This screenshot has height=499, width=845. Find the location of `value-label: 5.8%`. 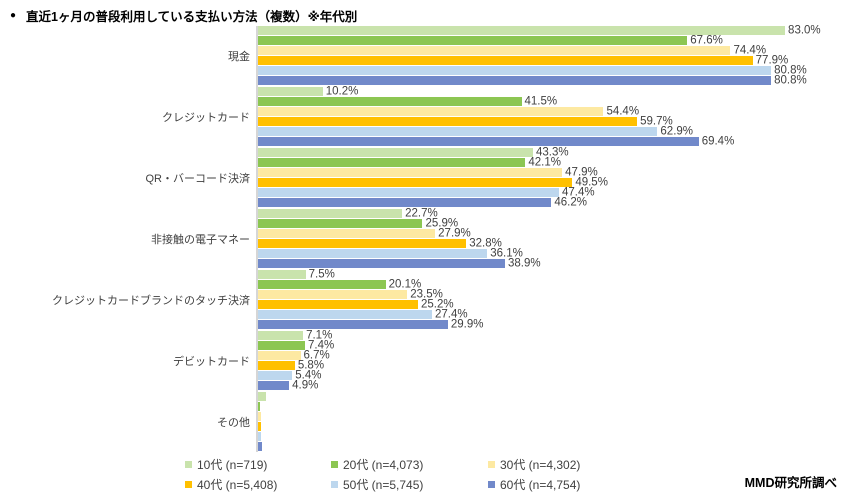

value-label: 5.8% is located at coordinates (311, 364).